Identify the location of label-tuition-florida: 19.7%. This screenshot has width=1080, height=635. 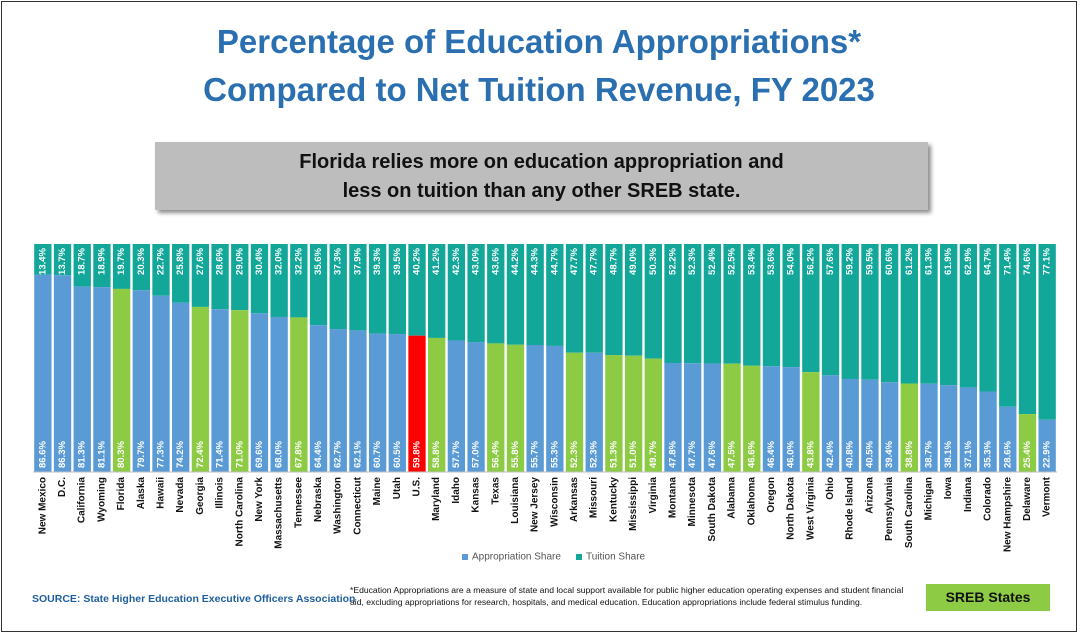
(121, 260).